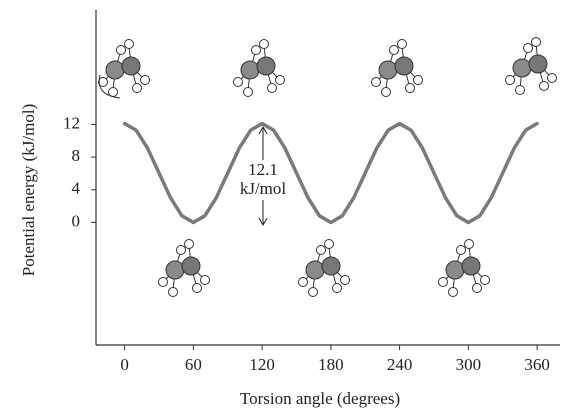  I want to click on annotation: 12.1 kJ/mol, so click(263, 176).